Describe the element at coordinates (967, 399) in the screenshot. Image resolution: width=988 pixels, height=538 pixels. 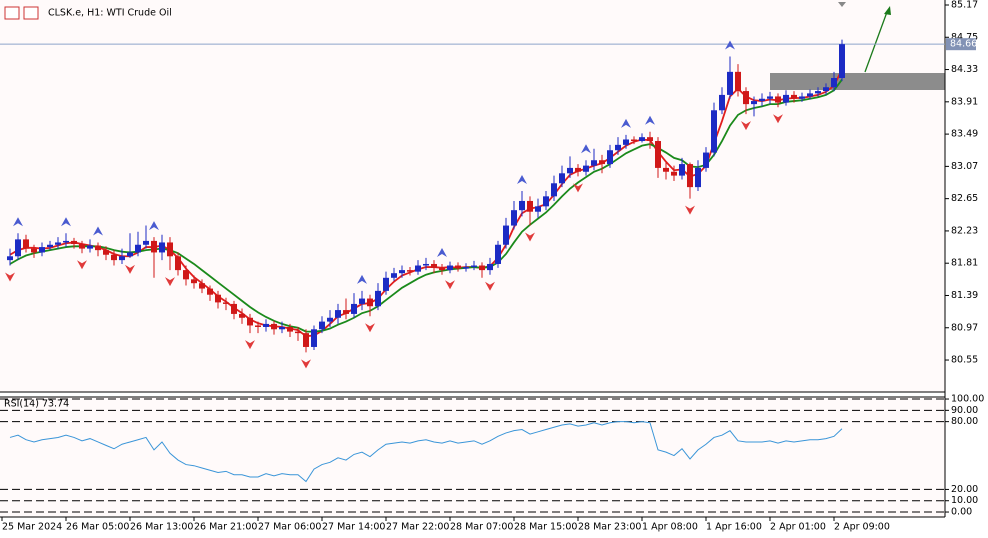
I see `y-tick-label: 100.00` at that location.